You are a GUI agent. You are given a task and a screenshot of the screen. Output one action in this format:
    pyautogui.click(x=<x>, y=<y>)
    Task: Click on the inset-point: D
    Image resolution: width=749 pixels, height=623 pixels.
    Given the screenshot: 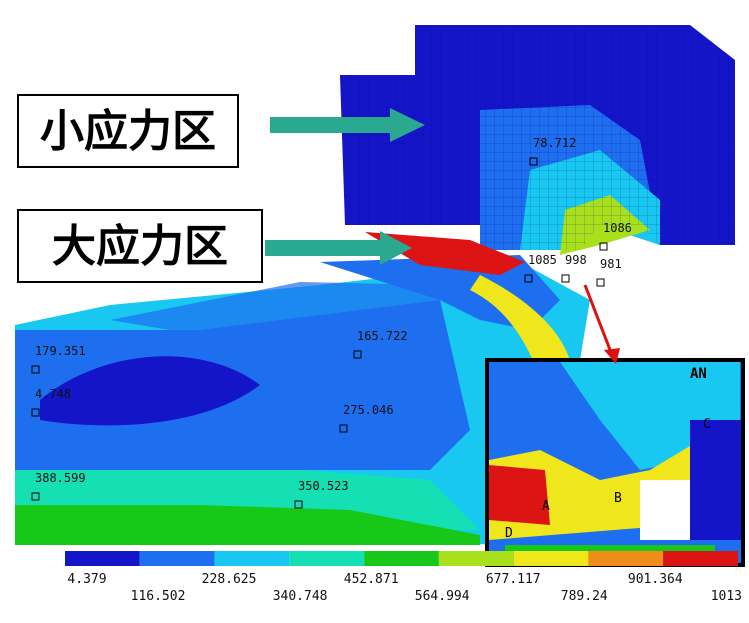 What is the action you would take?
    pyautogui.click(x=509, y=533)
    